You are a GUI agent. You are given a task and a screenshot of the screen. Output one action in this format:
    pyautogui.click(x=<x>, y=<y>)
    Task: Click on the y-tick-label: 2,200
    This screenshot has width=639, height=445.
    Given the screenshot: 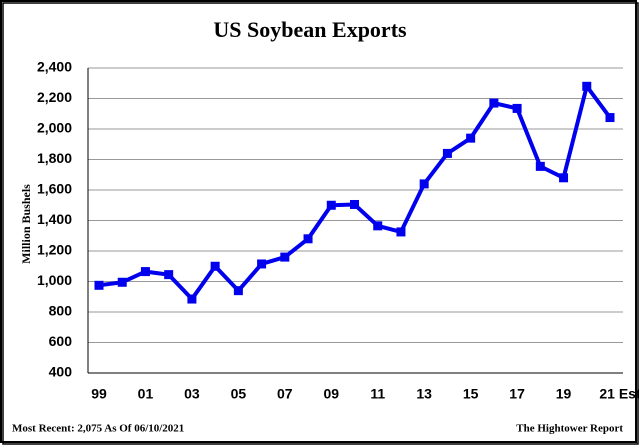 What is the action you would take?
    pyautogui.click(x=54, y=97)
    